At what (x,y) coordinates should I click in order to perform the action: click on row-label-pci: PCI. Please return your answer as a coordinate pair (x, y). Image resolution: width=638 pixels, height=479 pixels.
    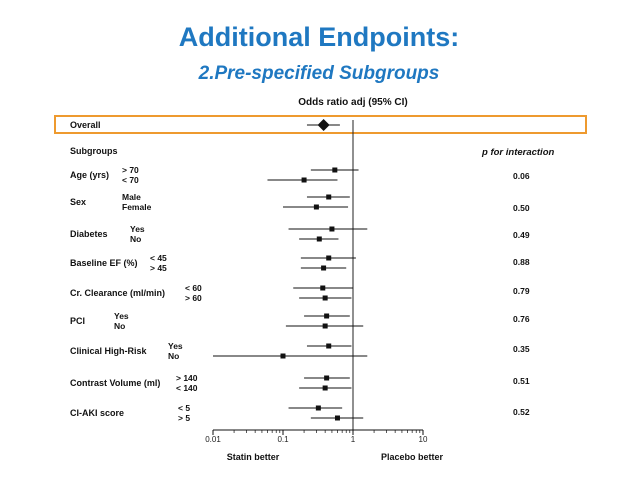
    Looking at the image, I should click on (77, 321).